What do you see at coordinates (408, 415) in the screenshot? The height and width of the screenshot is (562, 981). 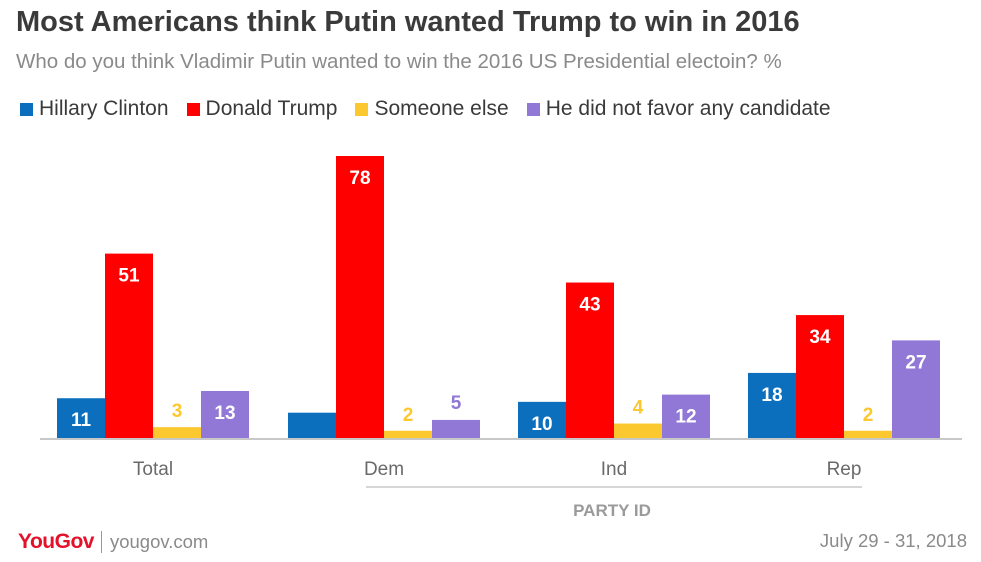 I see `value-label-someone-else-dem: 2` at bounding box center [408, 415].